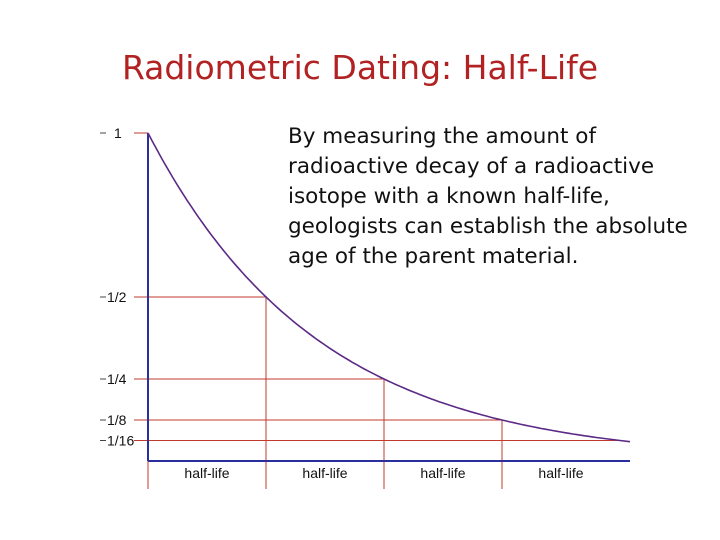 This screenshot has height=540, width=720. I want to click on x-category-label-1: half-life, so click(324, 473).